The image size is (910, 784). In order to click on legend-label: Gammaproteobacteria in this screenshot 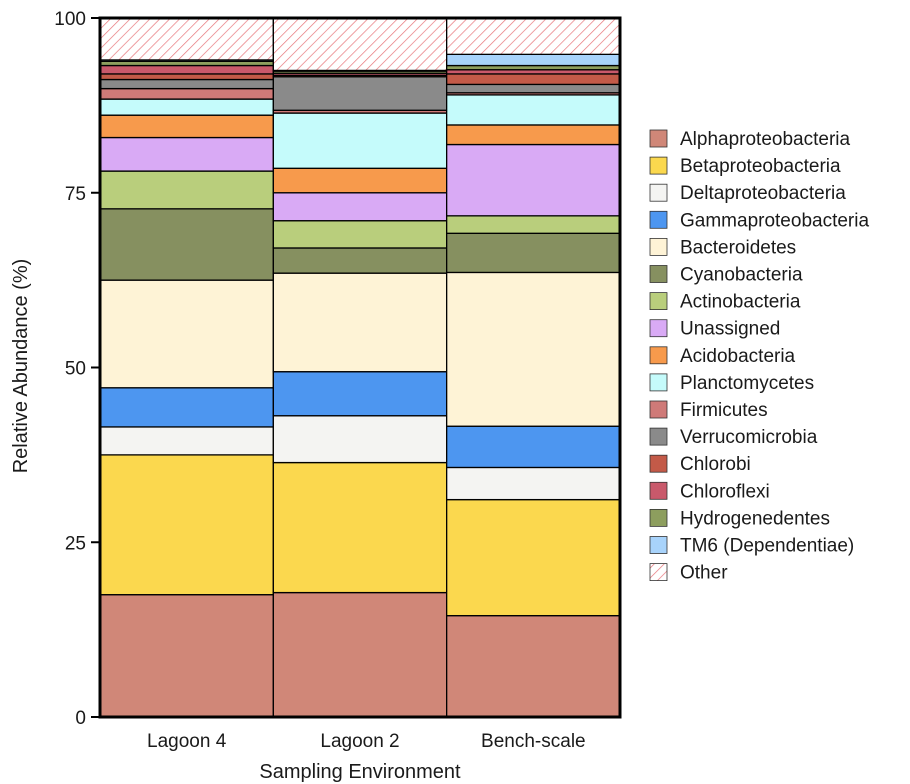, I will do `click(774, 220)`.